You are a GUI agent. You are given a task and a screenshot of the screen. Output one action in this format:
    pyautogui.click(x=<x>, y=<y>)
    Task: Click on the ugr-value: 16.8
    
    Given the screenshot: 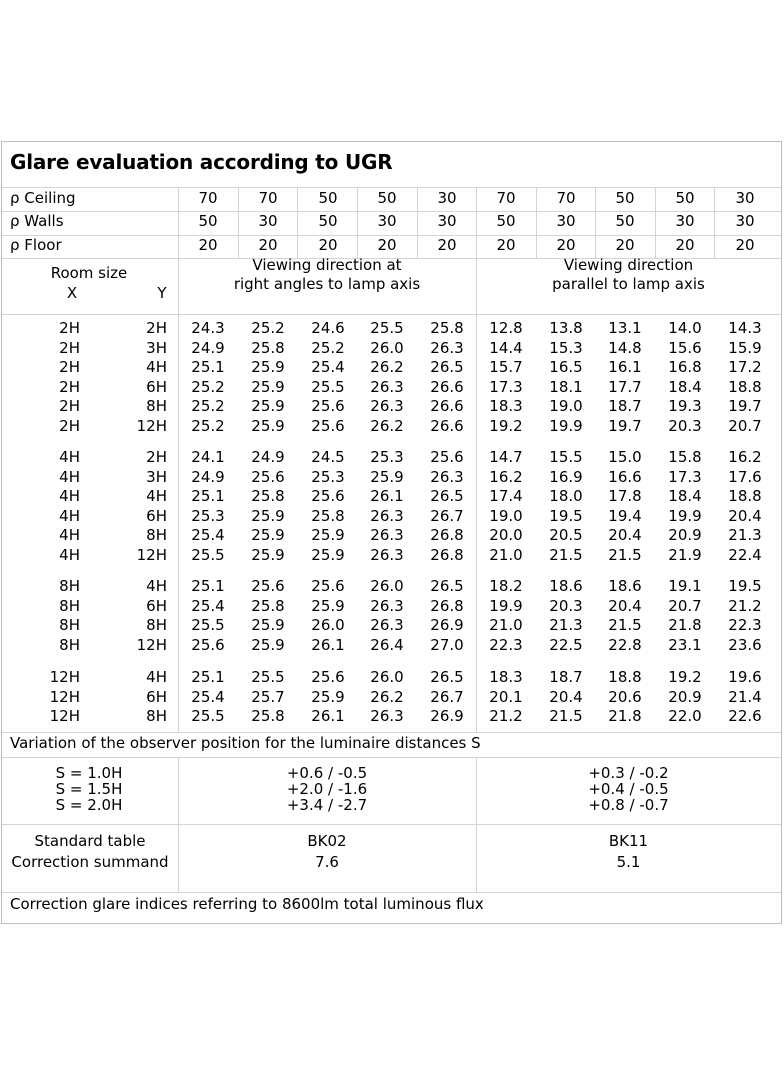 What is the action you would take?
    pyautogui.click(x=685, y=367)
    